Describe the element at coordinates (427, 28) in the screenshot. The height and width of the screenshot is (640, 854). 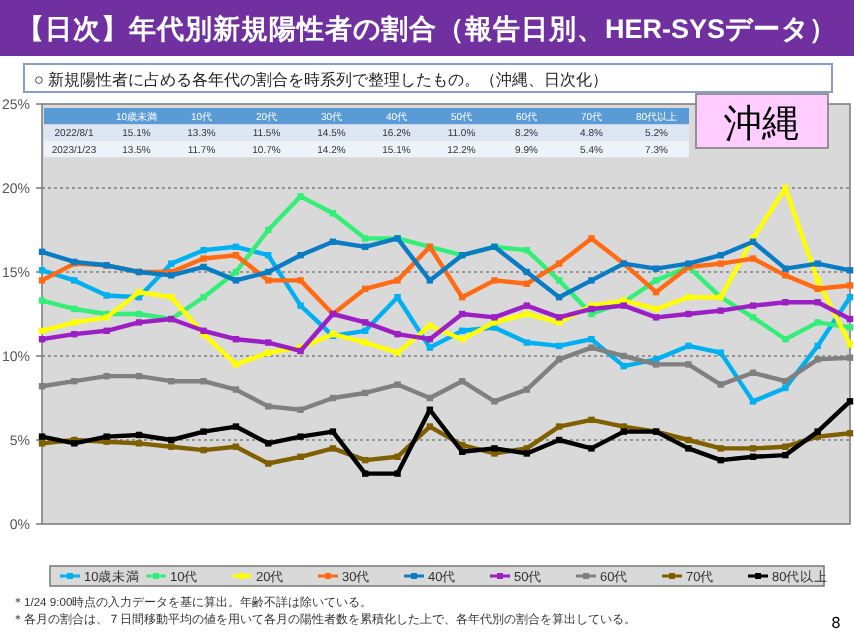
I see `chart-title: 【日次】年代別新規陽性者の割合（報告日別、HER-SYSデータ）` at that location.